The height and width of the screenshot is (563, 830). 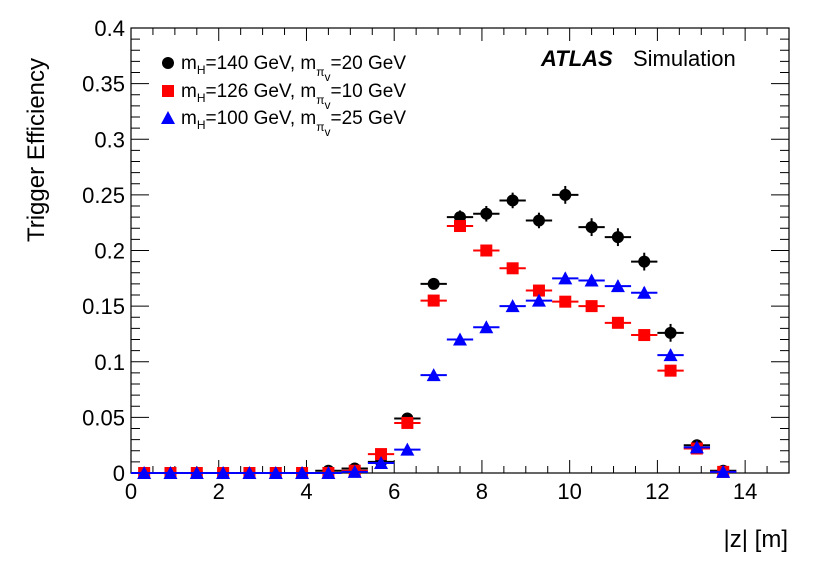 I want to click on legend-label: mH=100 GeV, mπv=25 GeV, so click(x=293, y=123).